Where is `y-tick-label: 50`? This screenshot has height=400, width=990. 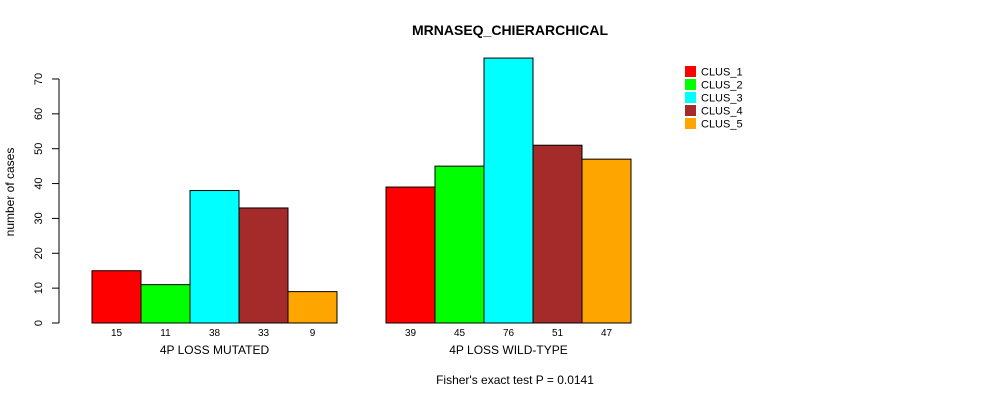
y-tick-label: 50 is located at coordinates (39, 149).